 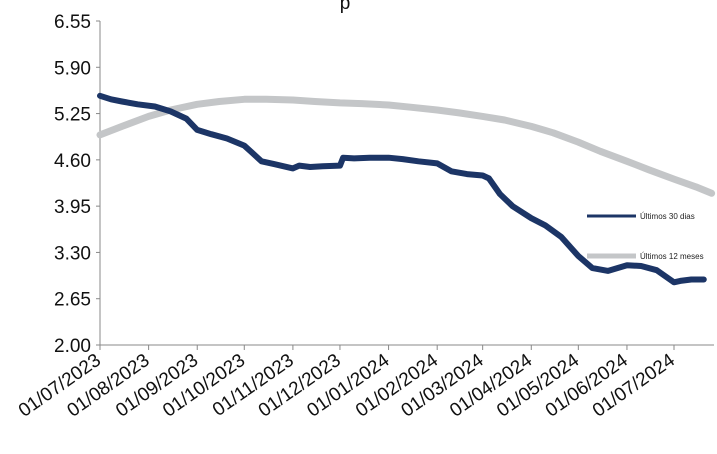 What do you see at coordinates (645, 236) in the screenshot?
I see `legend: Últimos 30 dias Últimos 12 meses` at bounding box center [645, 236].